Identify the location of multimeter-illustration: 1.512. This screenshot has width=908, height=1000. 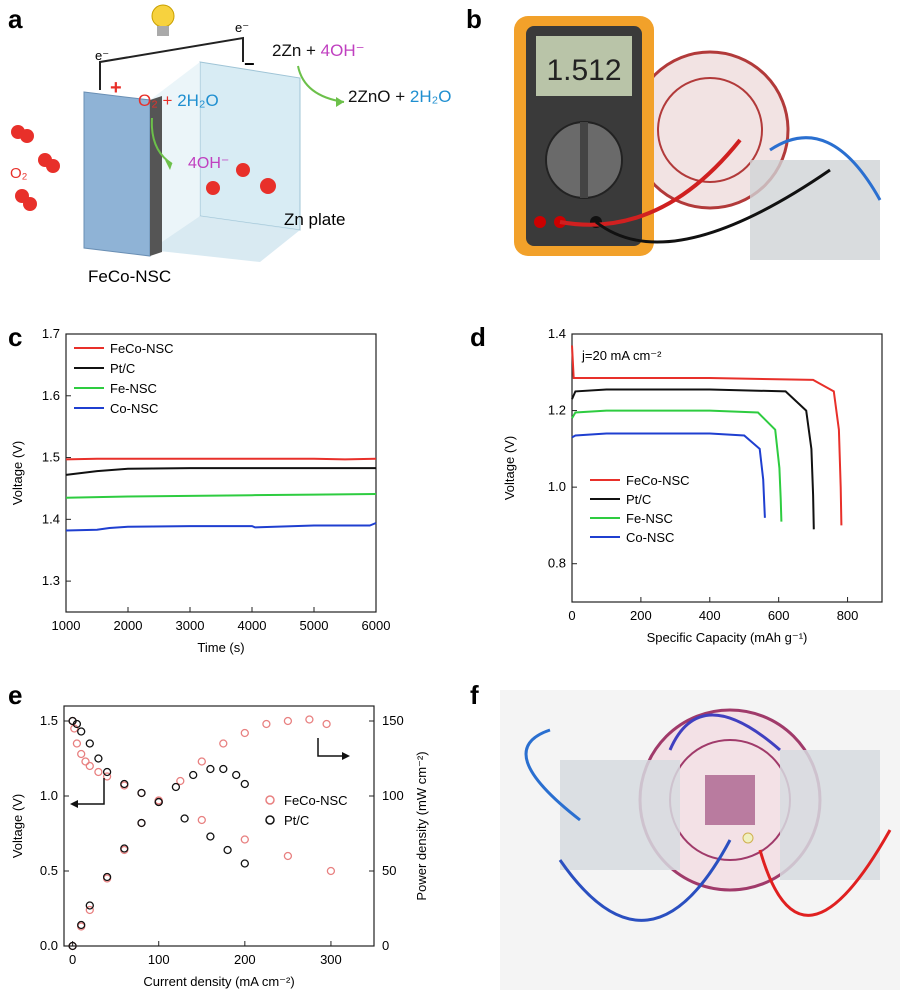
(698, 138).